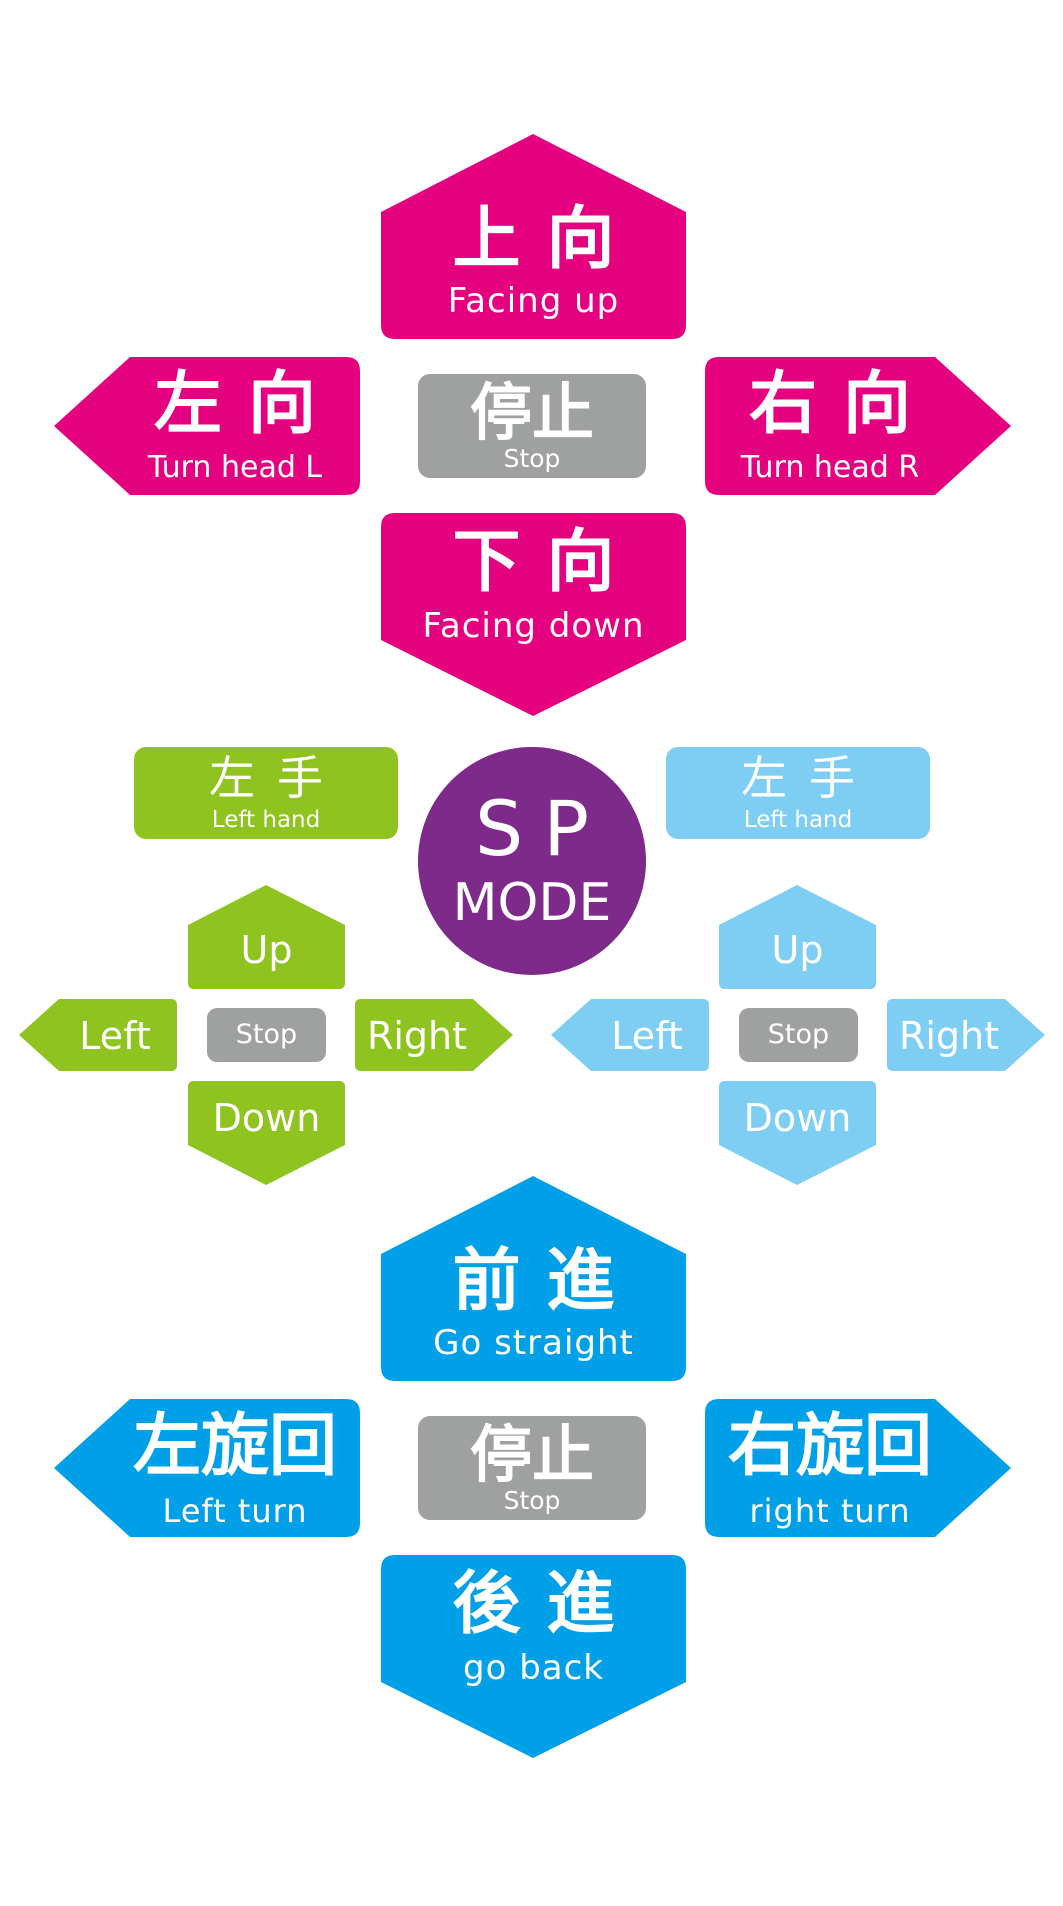 Image resolution: width=1063 pixels, height=1906 pixels. I want to click on head-up-button: 上向 Facing up, so click(533, 236).